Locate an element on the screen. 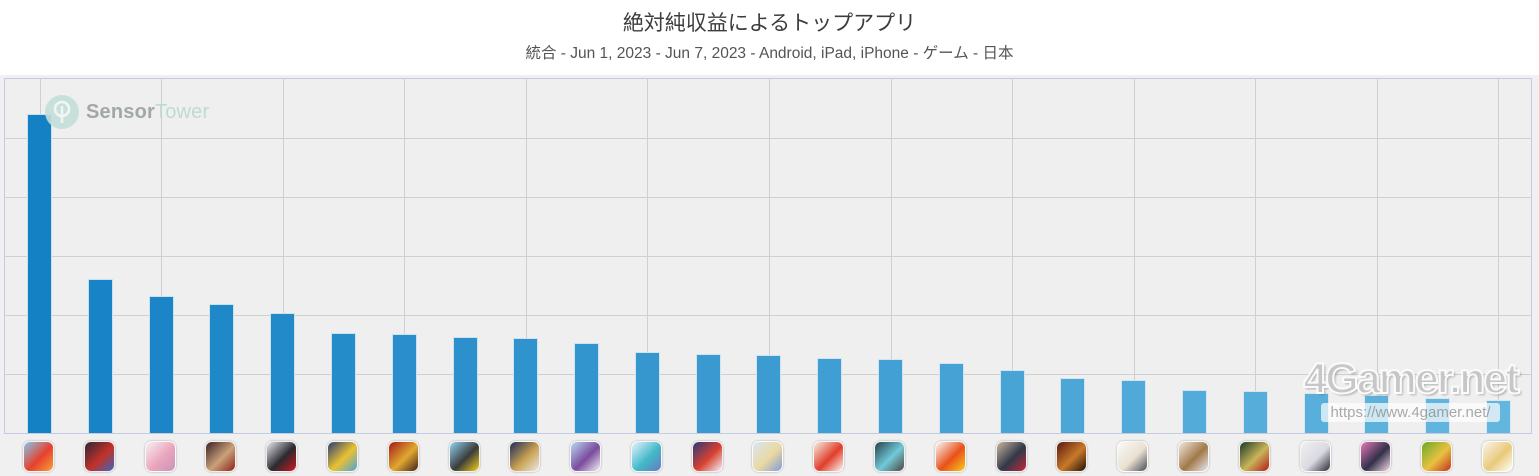 This screenshot has height=476, width=1539. sensor-tower-watermark: SensorTower is located at coordinates (126, 112).